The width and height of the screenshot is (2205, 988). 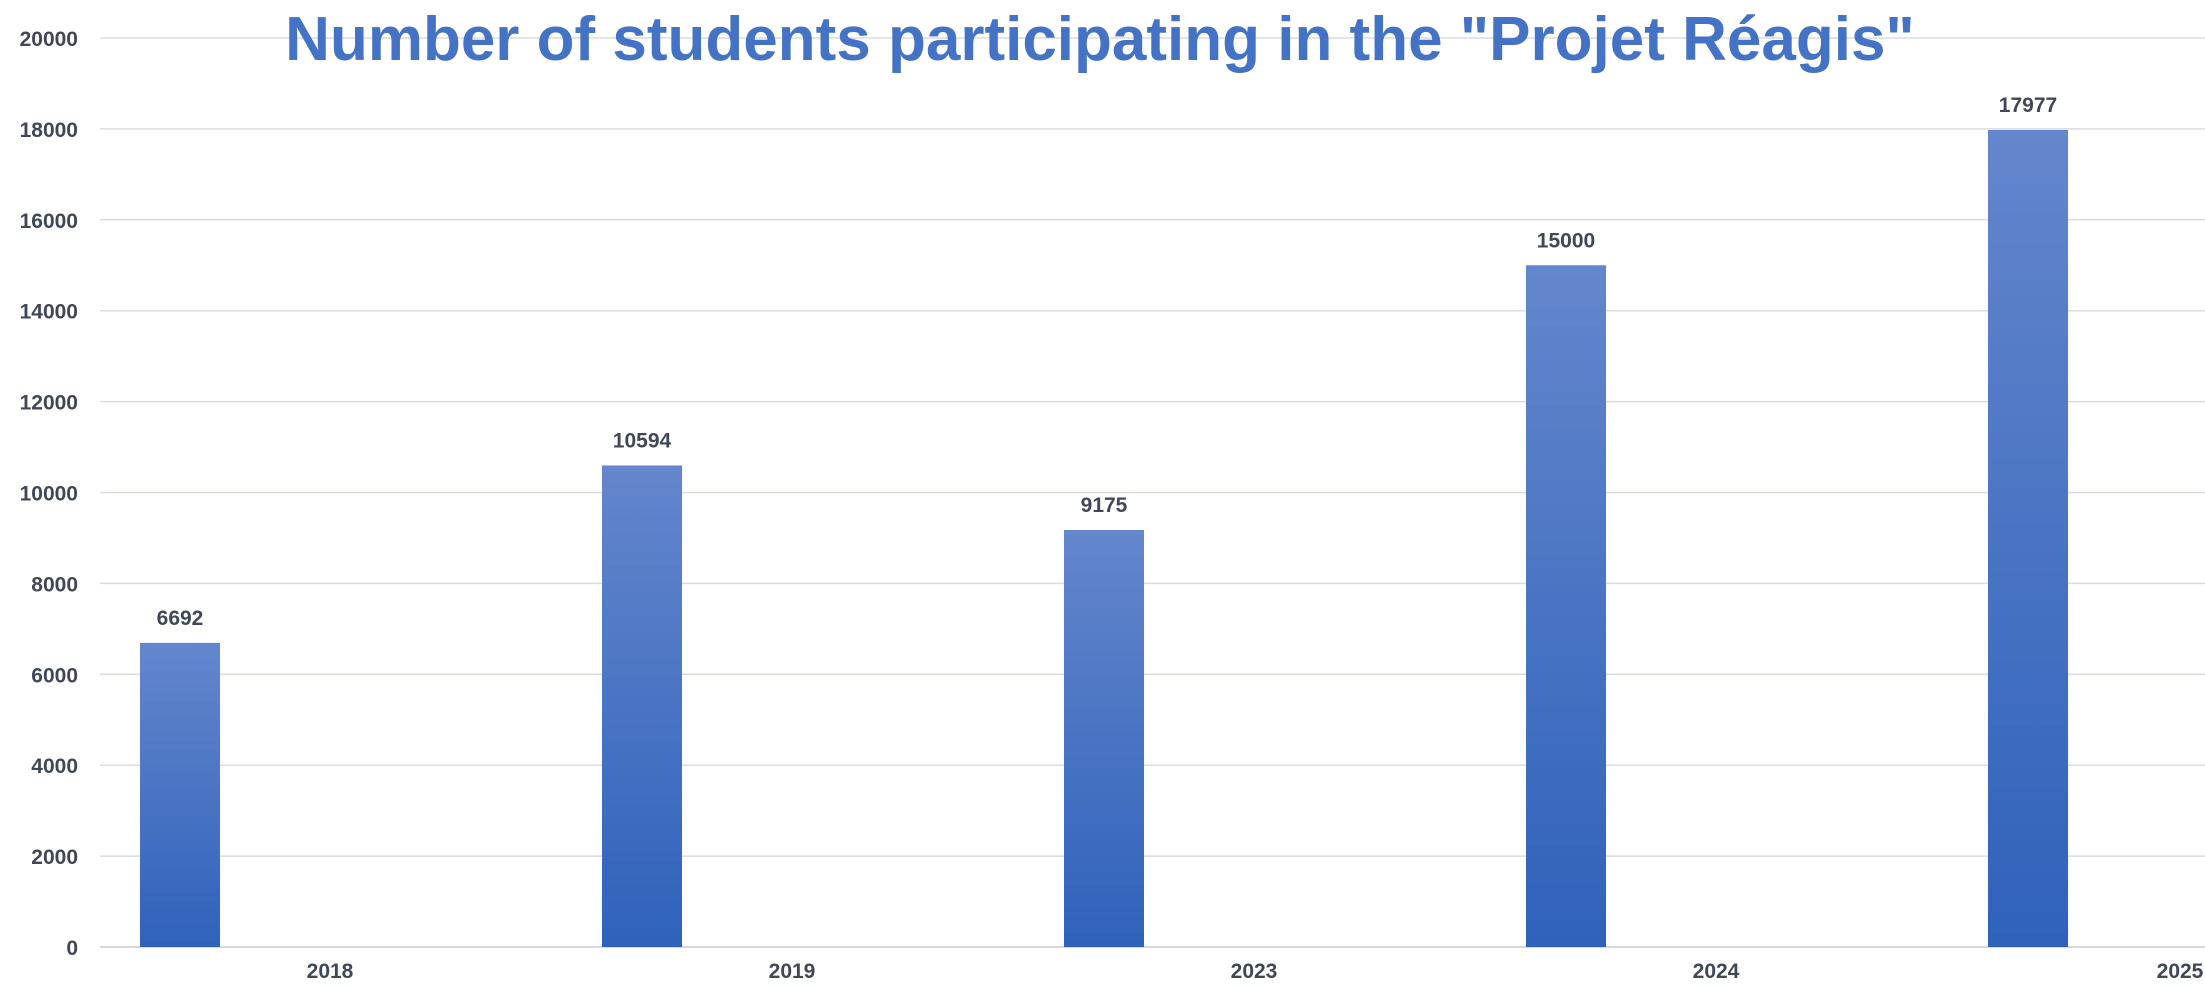 What do you see at coordinates (792, 971) in the screenshot?
I see `x-tick-label: 2019` at bounding box center [792, 971].